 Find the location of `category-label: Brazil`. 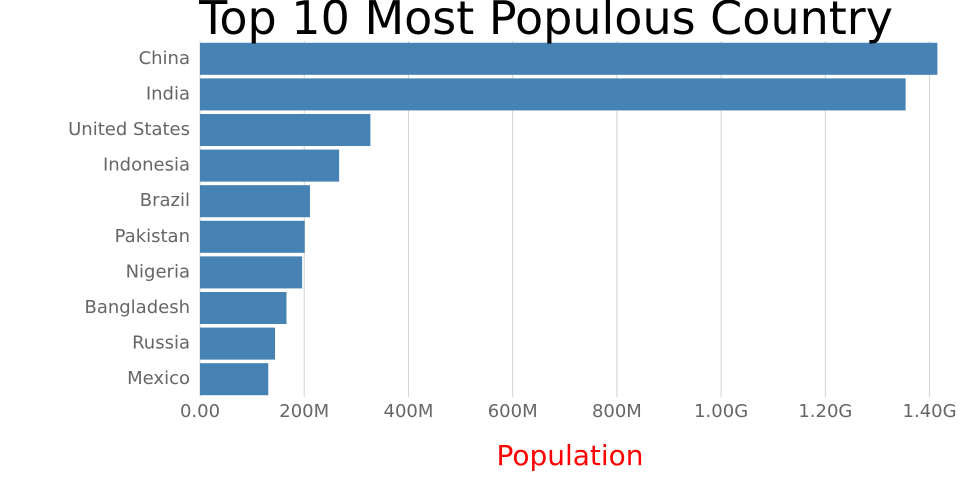

category-label: Brazil is located at coordinates (165, 200).